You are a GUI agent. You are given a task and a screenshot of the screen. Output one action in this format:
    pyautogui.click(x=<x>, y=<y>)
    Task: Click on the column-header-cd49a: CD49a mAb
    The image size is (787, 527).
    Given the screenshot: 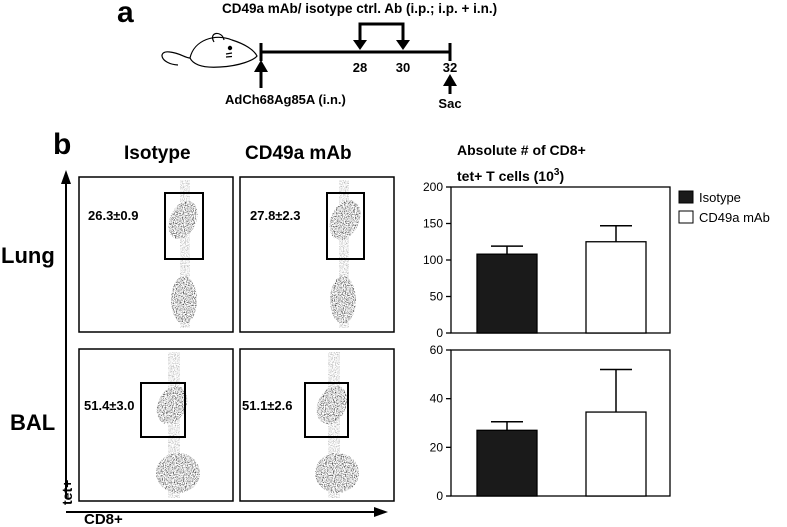 What is the action you would take?
    pyautogui.click(x=298, y=153)
    